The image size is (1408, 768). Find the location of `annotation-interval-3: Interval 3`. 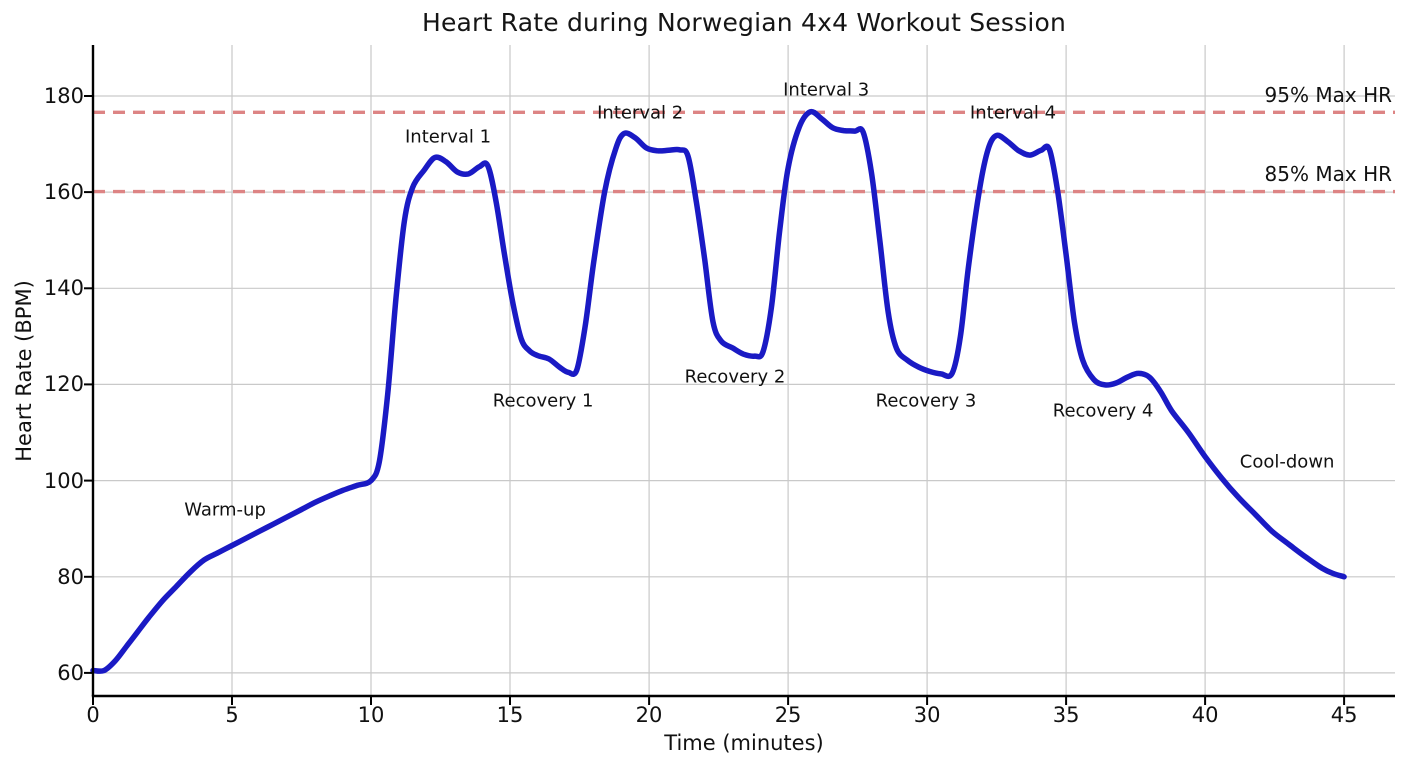

annotation-interval-3: Interval 3 is located at coordinates (826, 90).